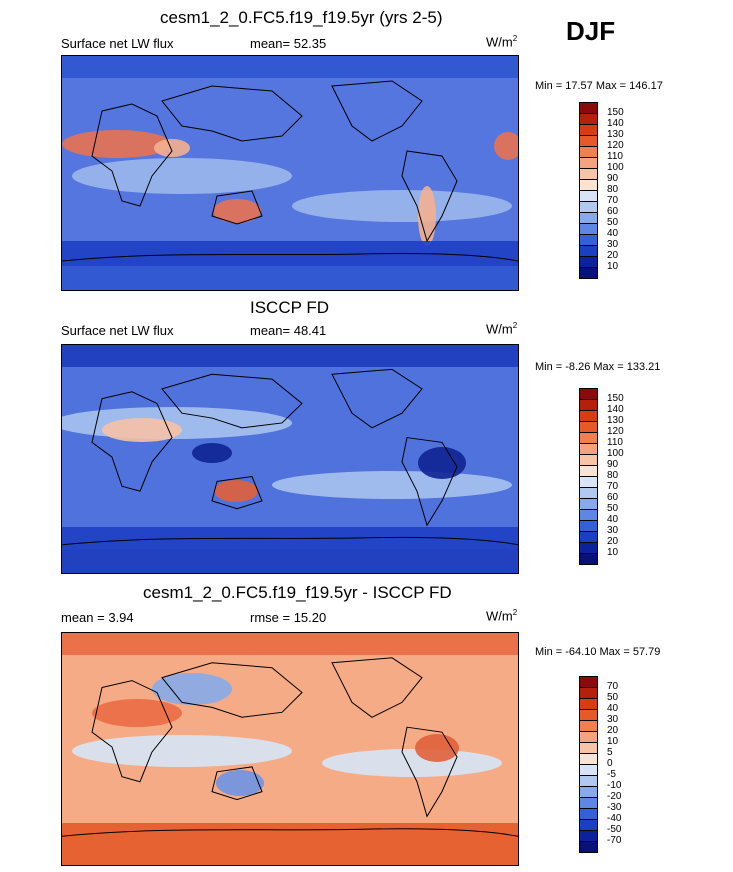 This screenshot has width=733, height=872. I want to click on colorbar-tick-label: -5, so click(611, 774).